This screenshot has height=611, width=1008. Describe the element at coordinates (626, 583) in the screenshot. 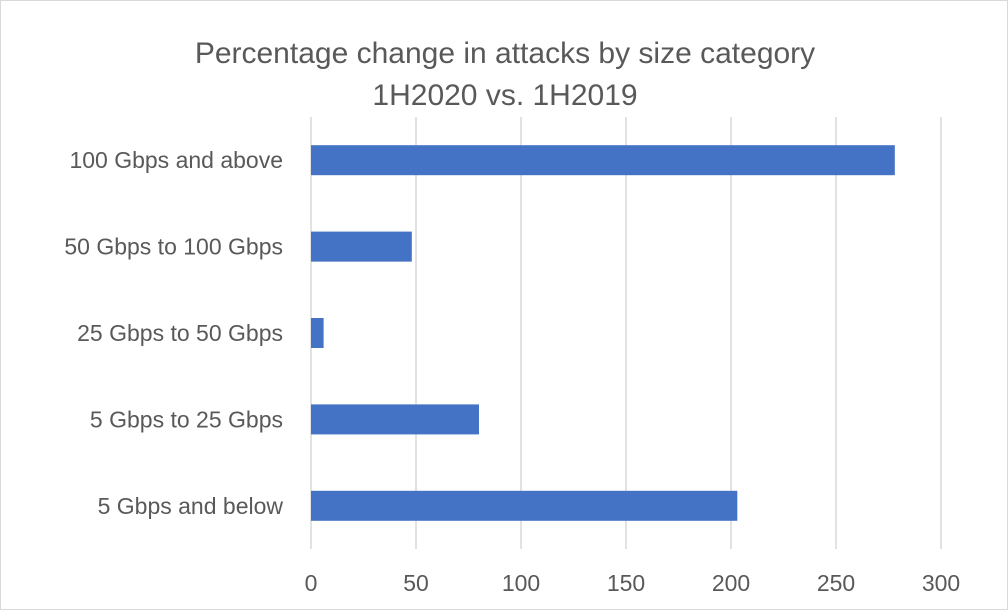

I see `x-tick-label: 150` at that location.